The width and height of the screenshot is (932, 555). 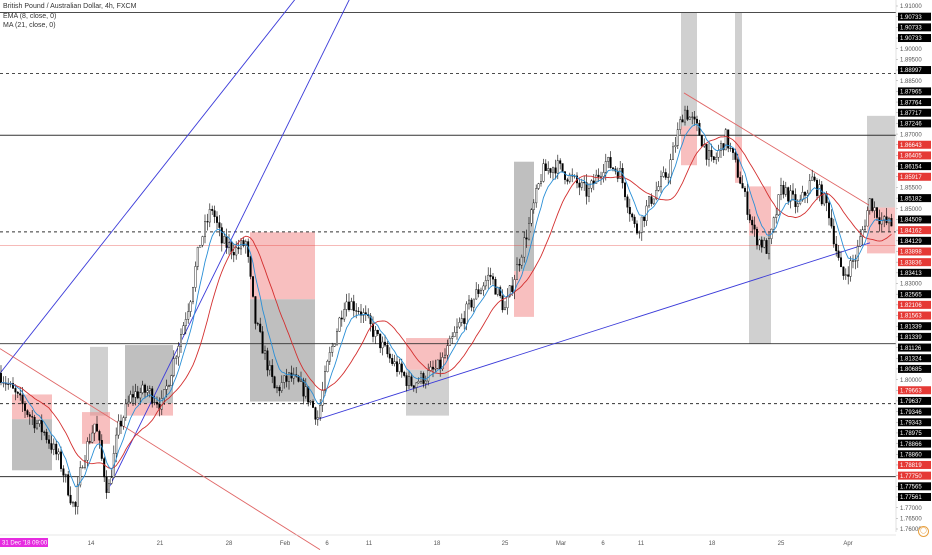 What do you see at coordinates (911, 167) in the screenshot?
I see `price-label-text: 1.86154` at bounding box center [911, 167].